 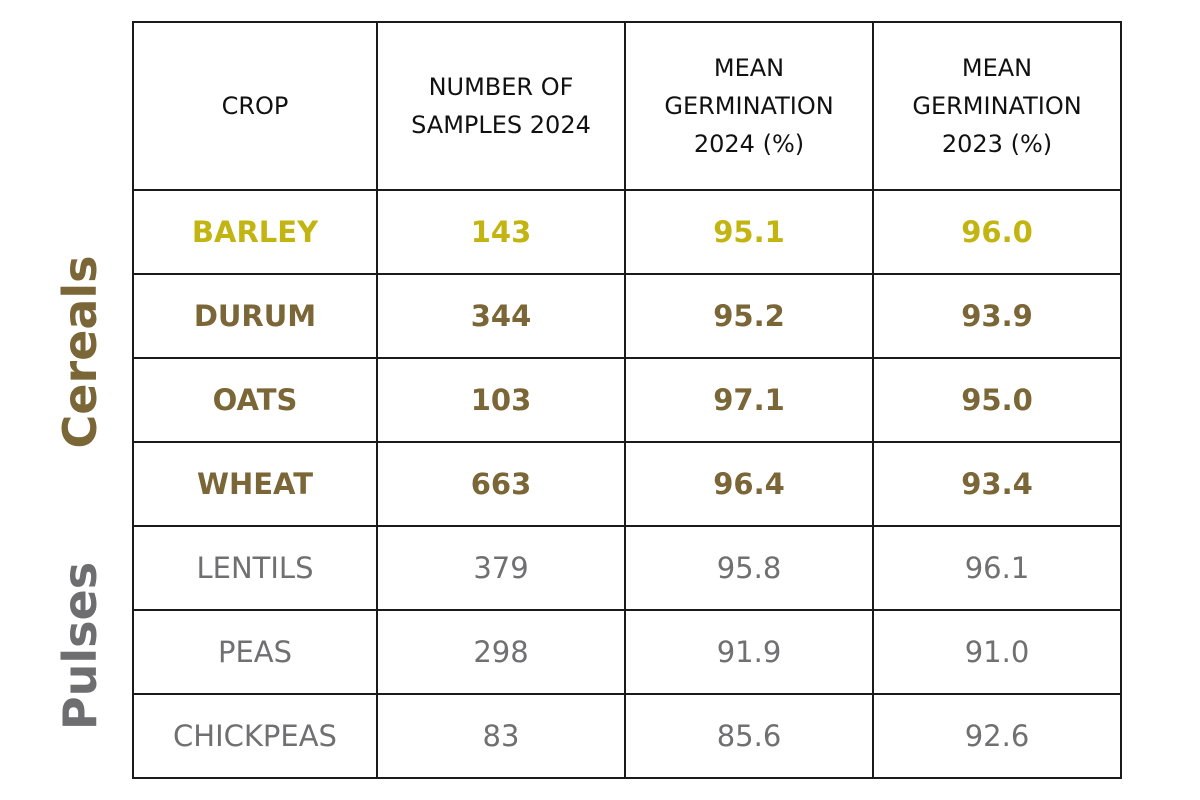 I want to click on table-row-durum: DURUM 344 95.2 93.9, so click(x=627, y=316).